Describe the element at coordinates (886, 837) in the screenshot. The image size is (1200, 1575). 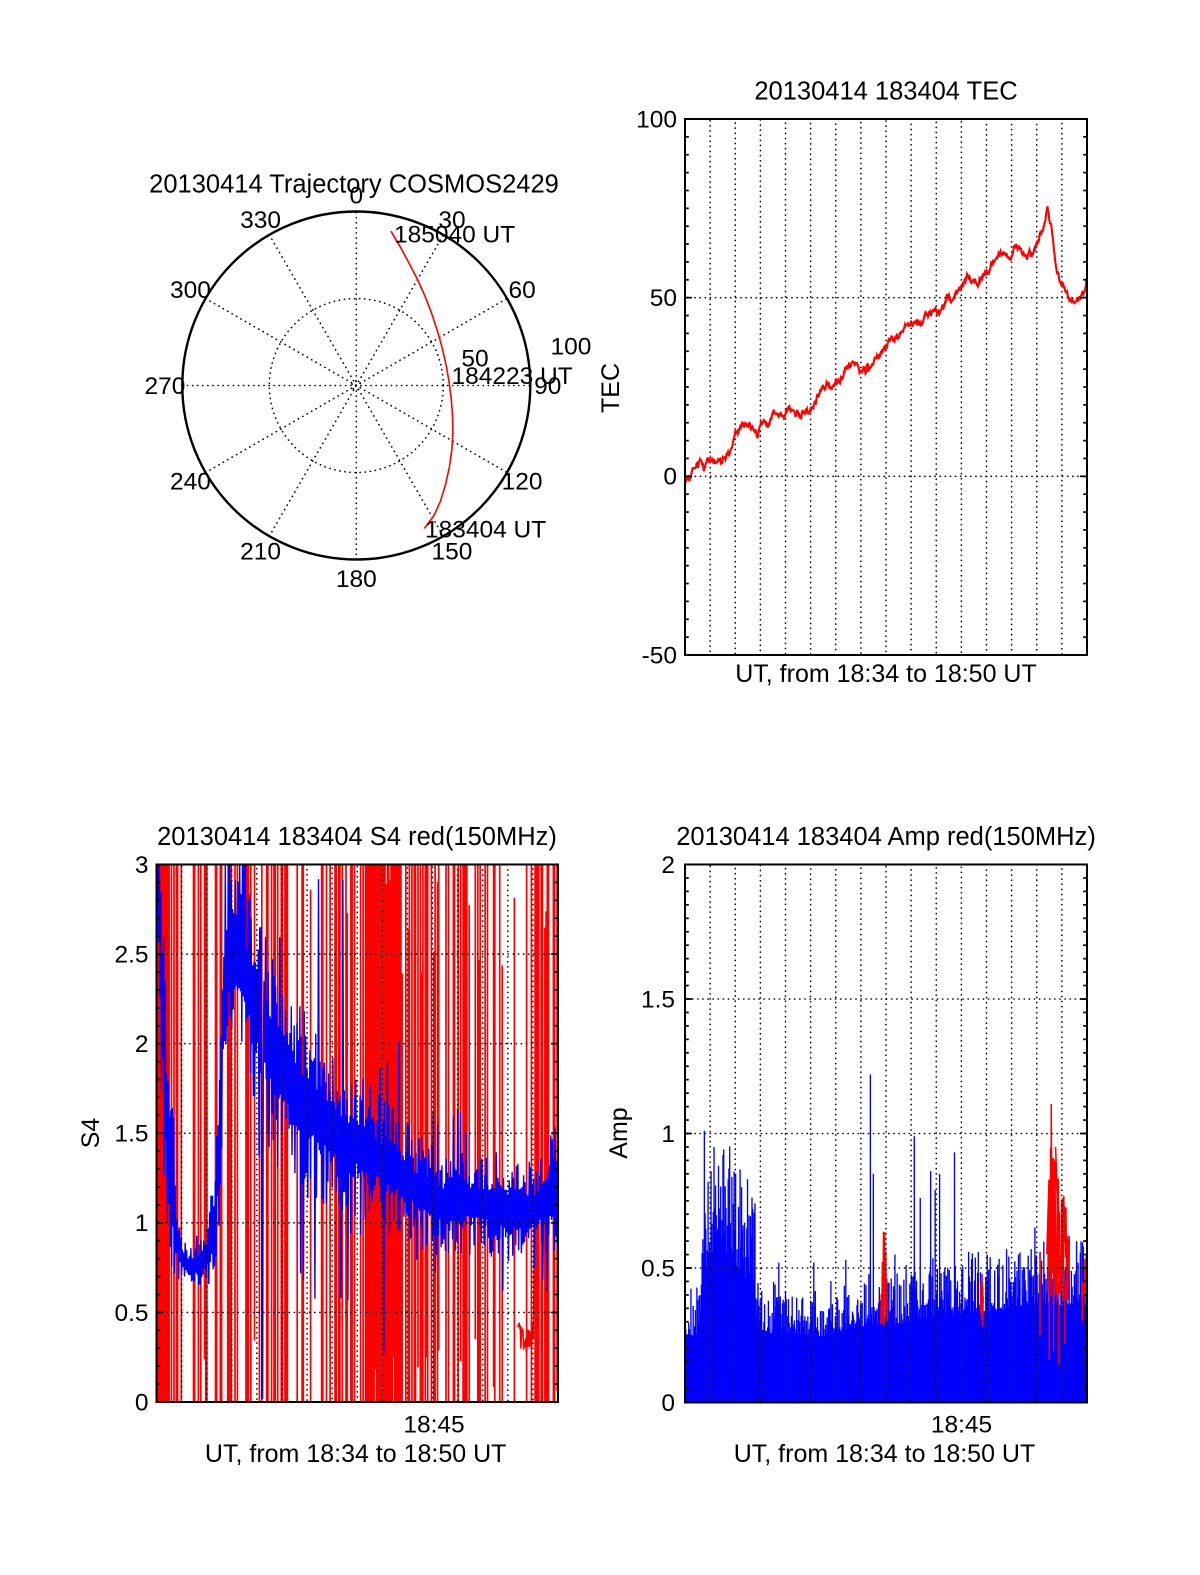
I see `svg-text:20130414 183404 Amp red(150MHz: 20130414 183404 Amp red(150MHz)` at that location.